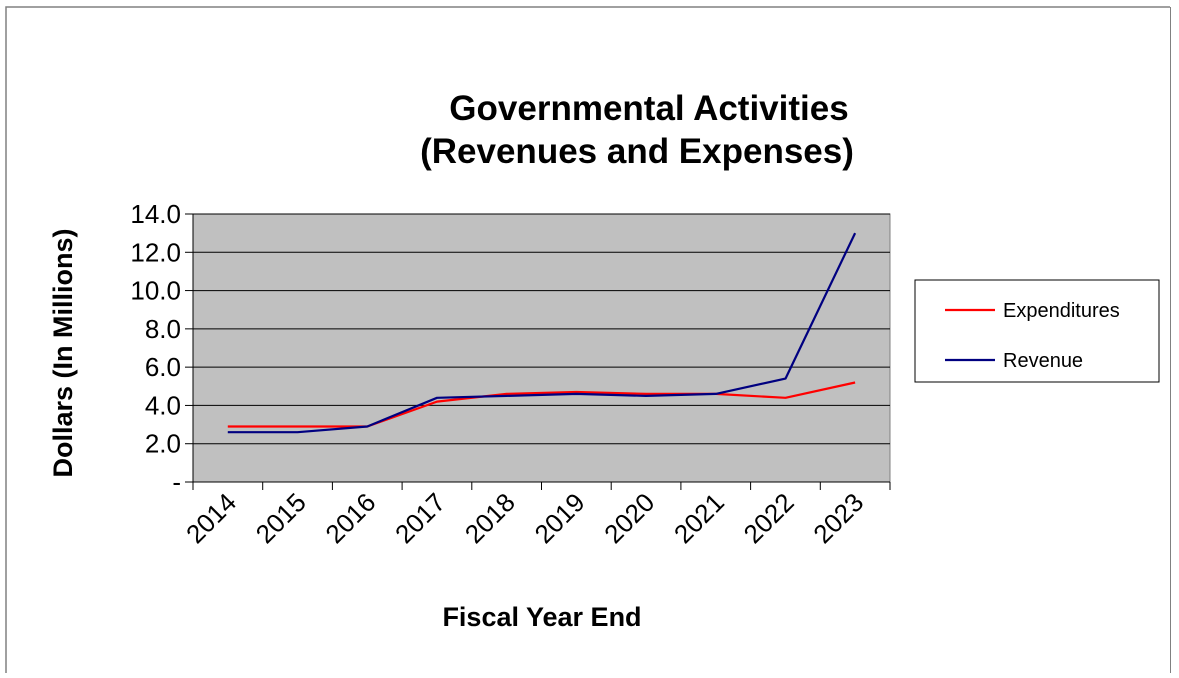 Image resolution: width=1179 pixels, height=678 pixels. What do you see at coordinates (420, 518) in the screenshot?
I see `x-tick-label-2017: 2017` at bounding box center [420, 518].